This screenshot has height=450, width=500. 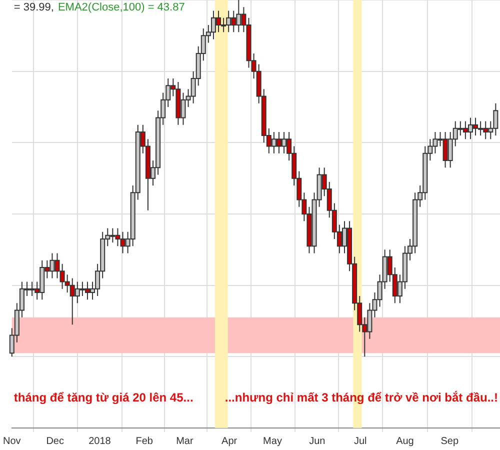 I want to click on x-tick-label: Jun, so click(x=317, y=441).